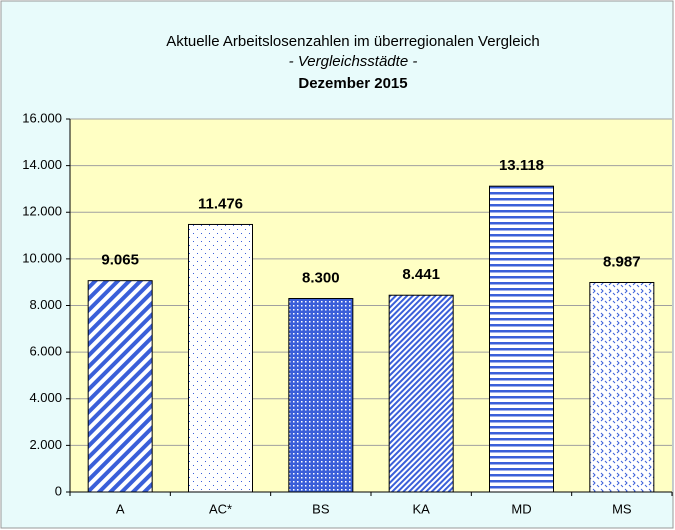  I want to click on value-label: 11.476, so click(220, 203).